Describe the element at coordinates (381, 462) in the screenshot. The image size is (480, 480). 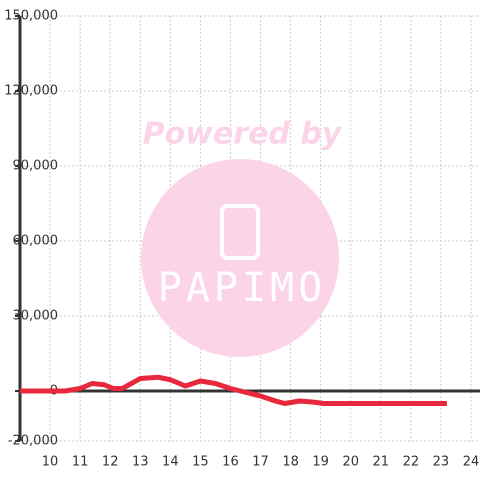
I see `x-tick-label: 21` at that location.